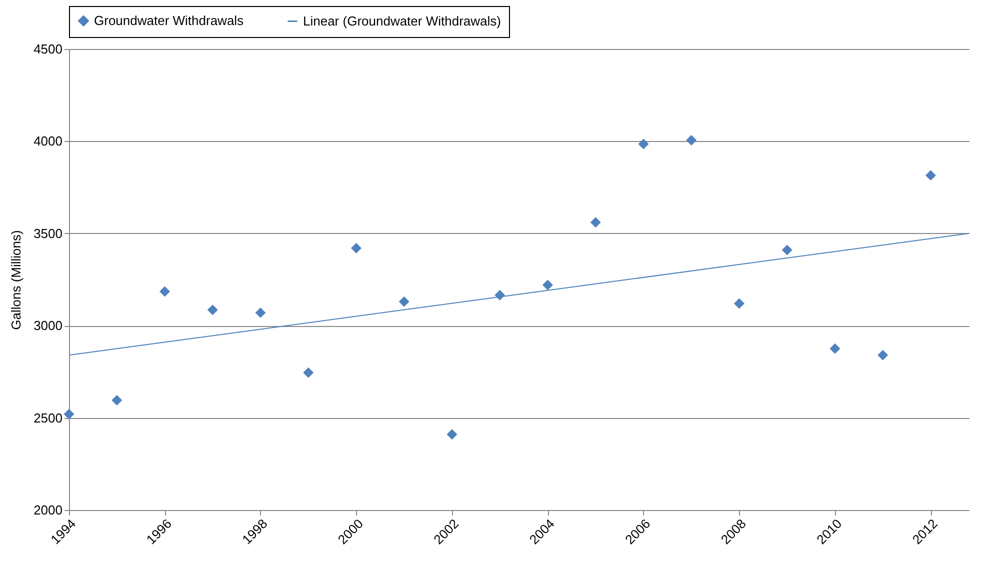  What do you see at coordinates (48, 141) in the screenshot?
I see `y-tick-label: 4000` at bounding box center [48, 141].